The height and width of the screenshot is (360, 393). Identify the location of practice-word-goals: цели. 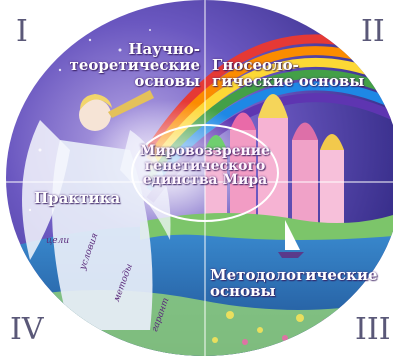
(58, 241).